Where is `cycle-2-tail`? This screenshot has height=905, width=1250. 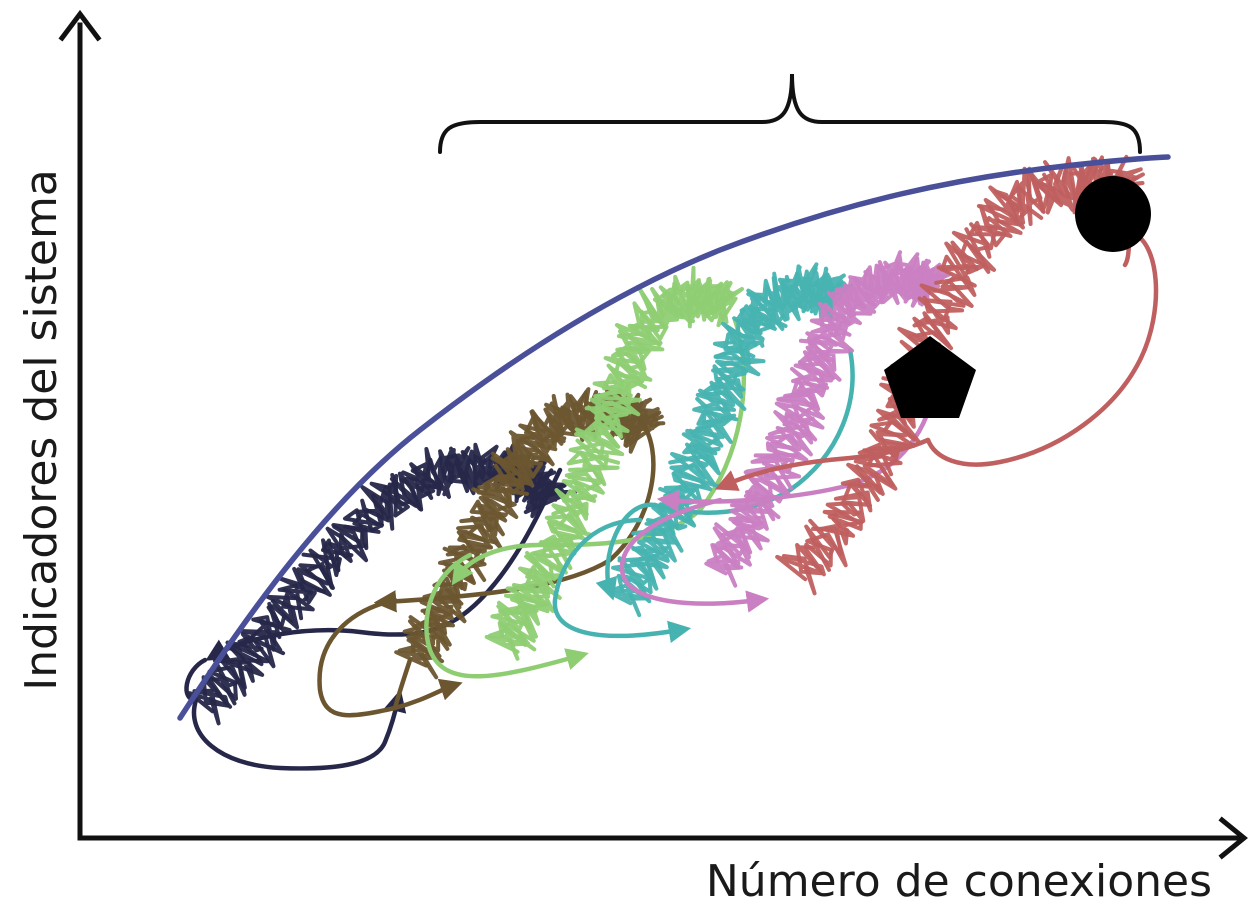 cycle-2-tail is located at coordinates (402, 684).